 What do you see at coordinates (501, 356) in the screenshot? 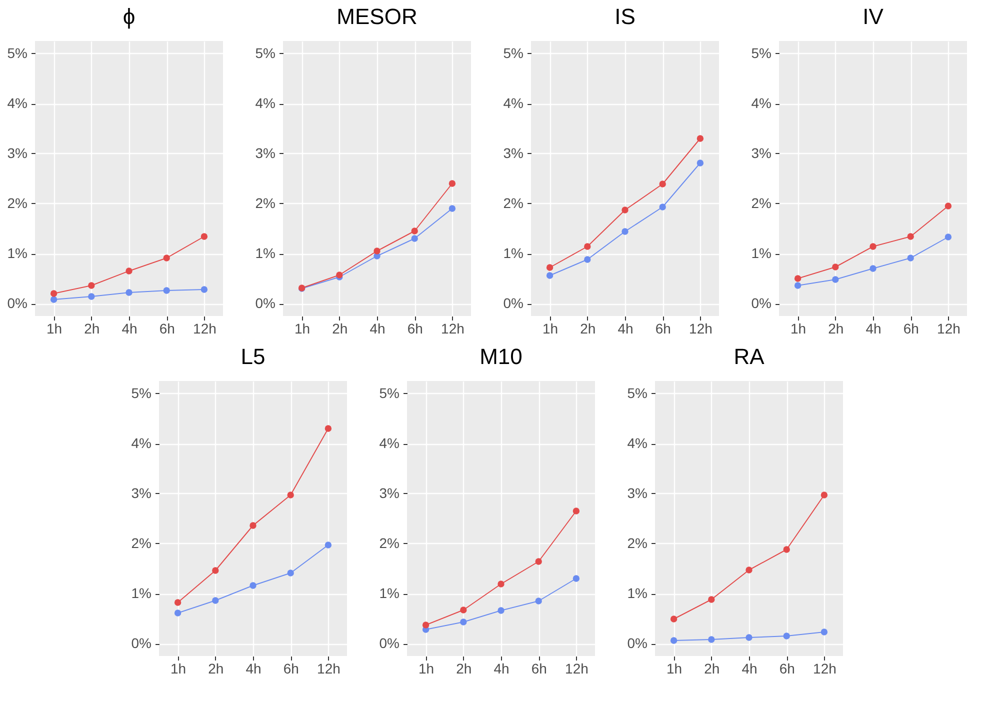
I see `chart-title: M10` at bounding box center [501, 356].